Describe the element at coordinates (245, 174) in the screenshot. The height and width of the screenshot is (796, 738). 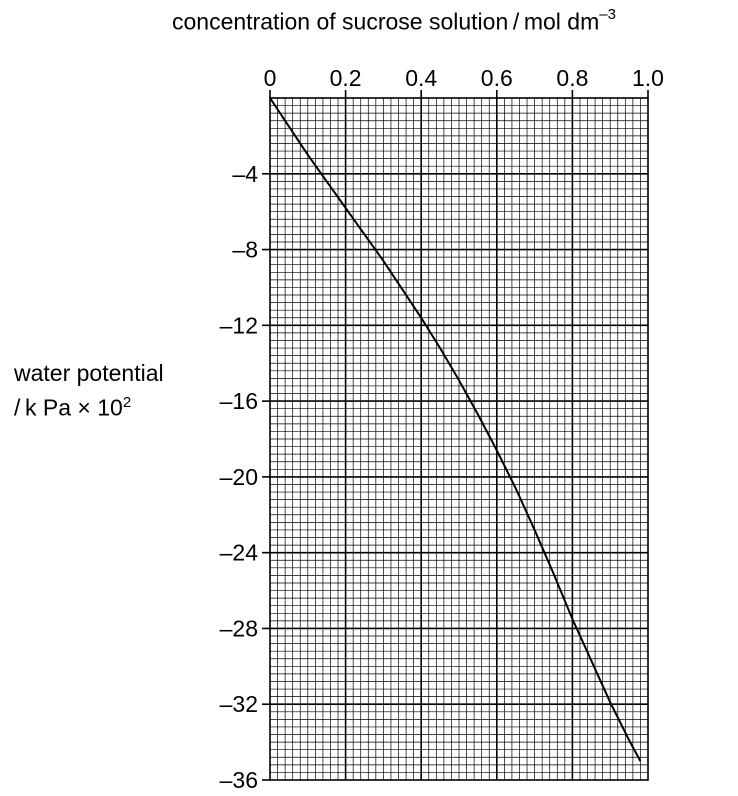
I see `y-tick-label: –4` at that location.